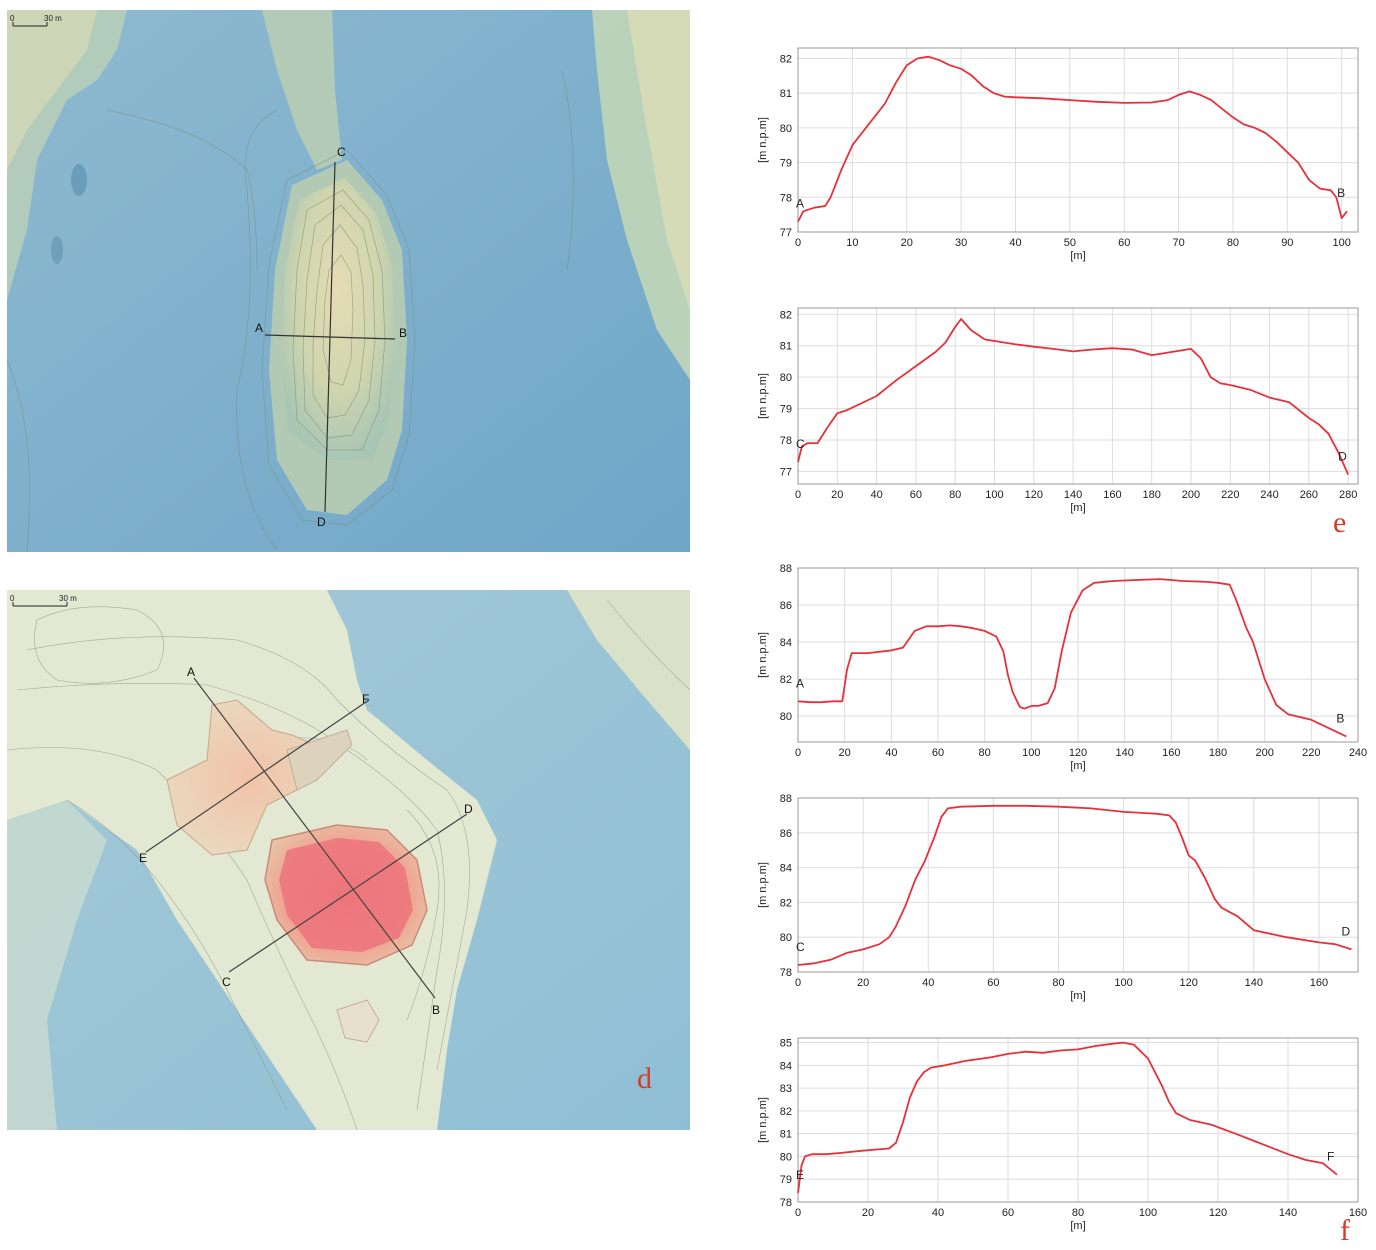 The height and width of the screenshot is (1250, 1376). Describe the element at coordinates (53, 18) in the screenshot. I see `scale-label: 30 m` at that location.